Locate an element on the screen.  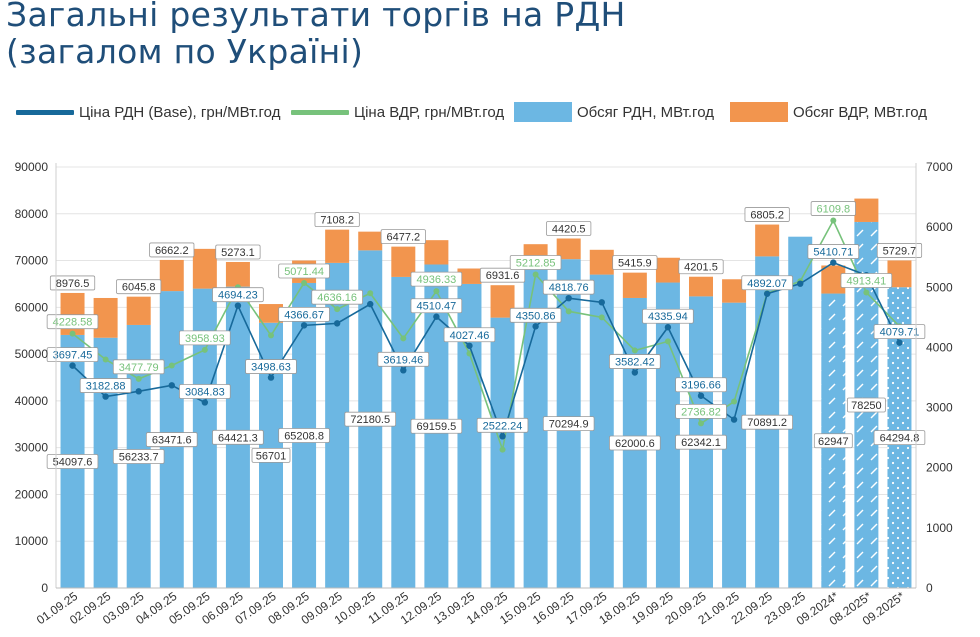
rdn-volume-data-label: 64421.3 is located at coordinates (238, 437).